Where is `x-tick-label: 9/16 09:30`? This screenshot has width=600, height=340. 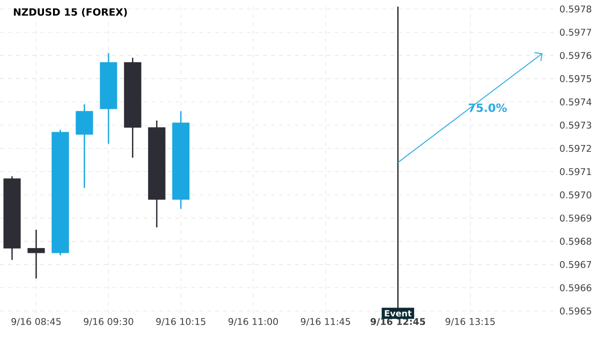 x-tick-label: 9/16 09:30 is located at coordinates (109, 322).